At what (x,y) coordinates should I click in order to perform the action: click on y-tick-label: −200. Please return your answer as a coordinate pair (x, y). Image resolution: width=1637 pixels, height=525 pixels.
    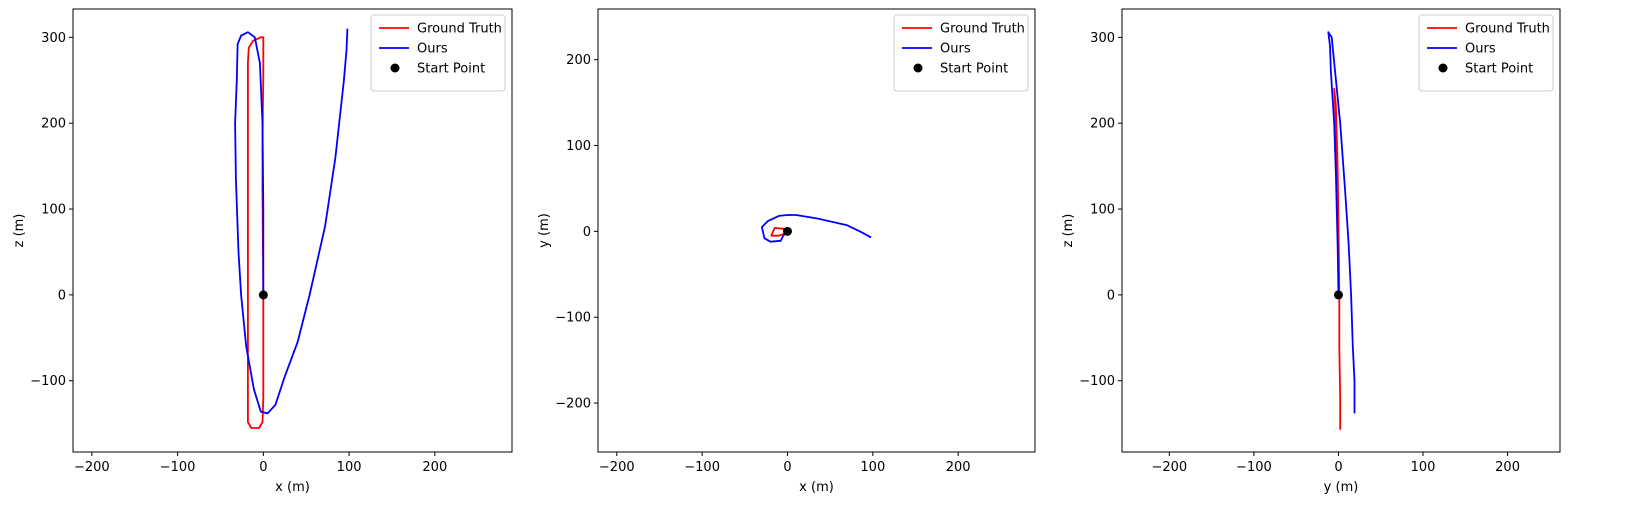
    Looking at the image, I should click on (573, 404).